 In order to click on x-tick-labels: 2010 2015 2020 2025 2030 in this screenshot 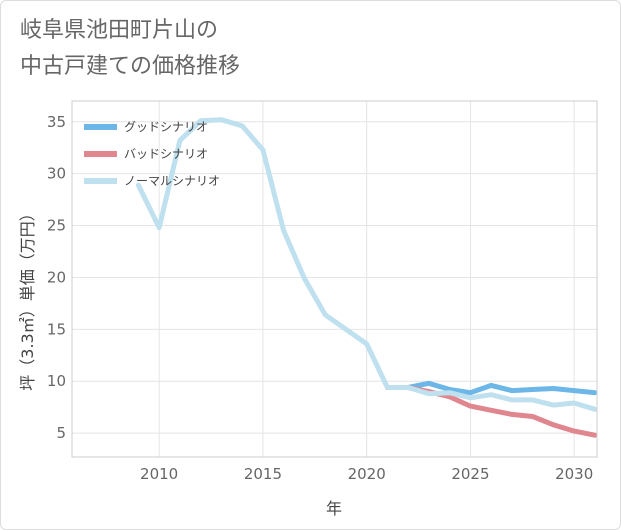, I will do `click(366, 474)`.